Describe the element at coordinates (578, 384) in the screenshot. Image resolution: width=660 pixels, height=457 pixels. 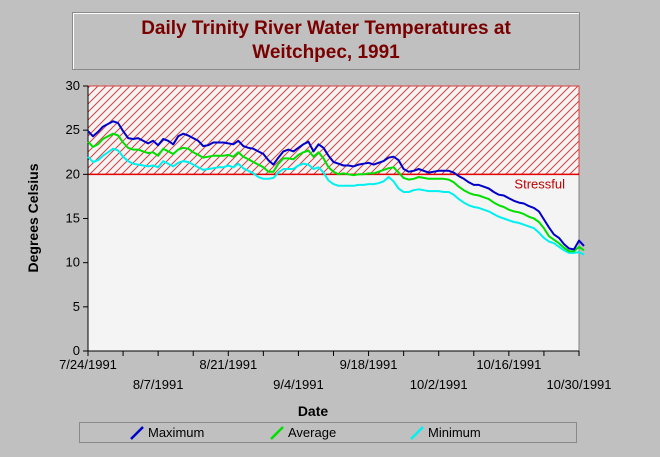
I see `x-tick-label: 10/30/1991` at that location.